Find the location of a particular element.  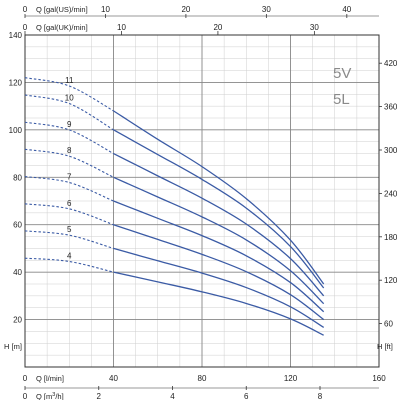

tick-label-h-ft: 120 is located at coordinates (391, 280).